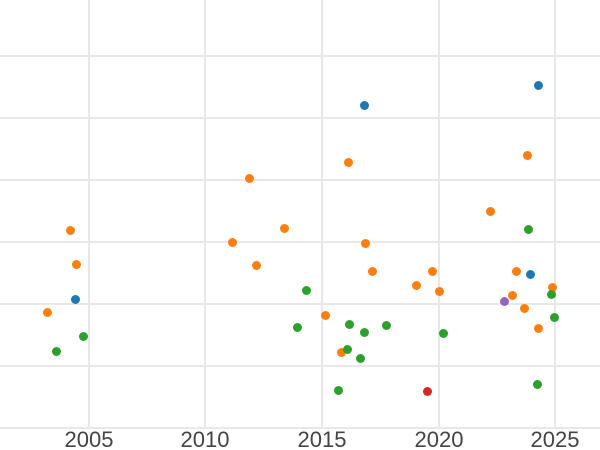 This screenshot has width=600, height=450. I want to click on scatter-point-red, so click(427, 391).